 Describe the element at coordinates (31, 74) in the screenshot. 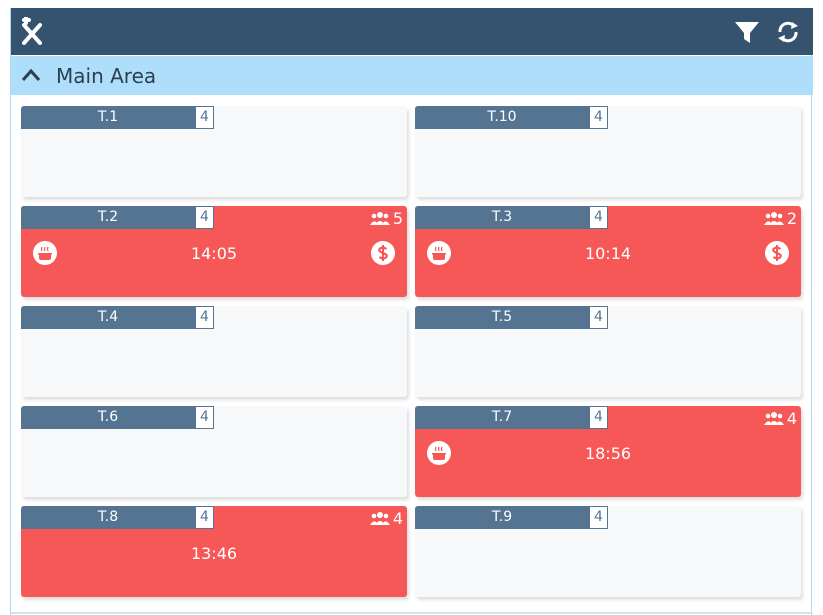

I see `chevron-up-icon` at that location.